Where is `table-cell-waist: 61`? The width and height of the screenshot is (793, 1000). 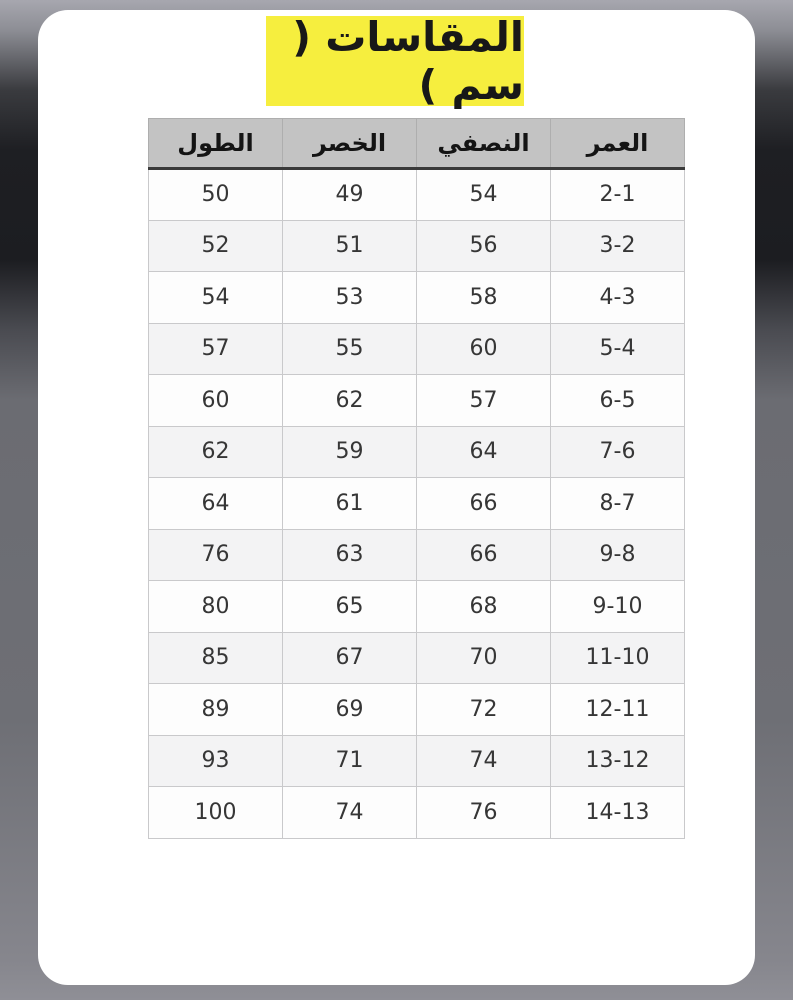 table-cell-waist: 61 is located at coordinates (349, 503).